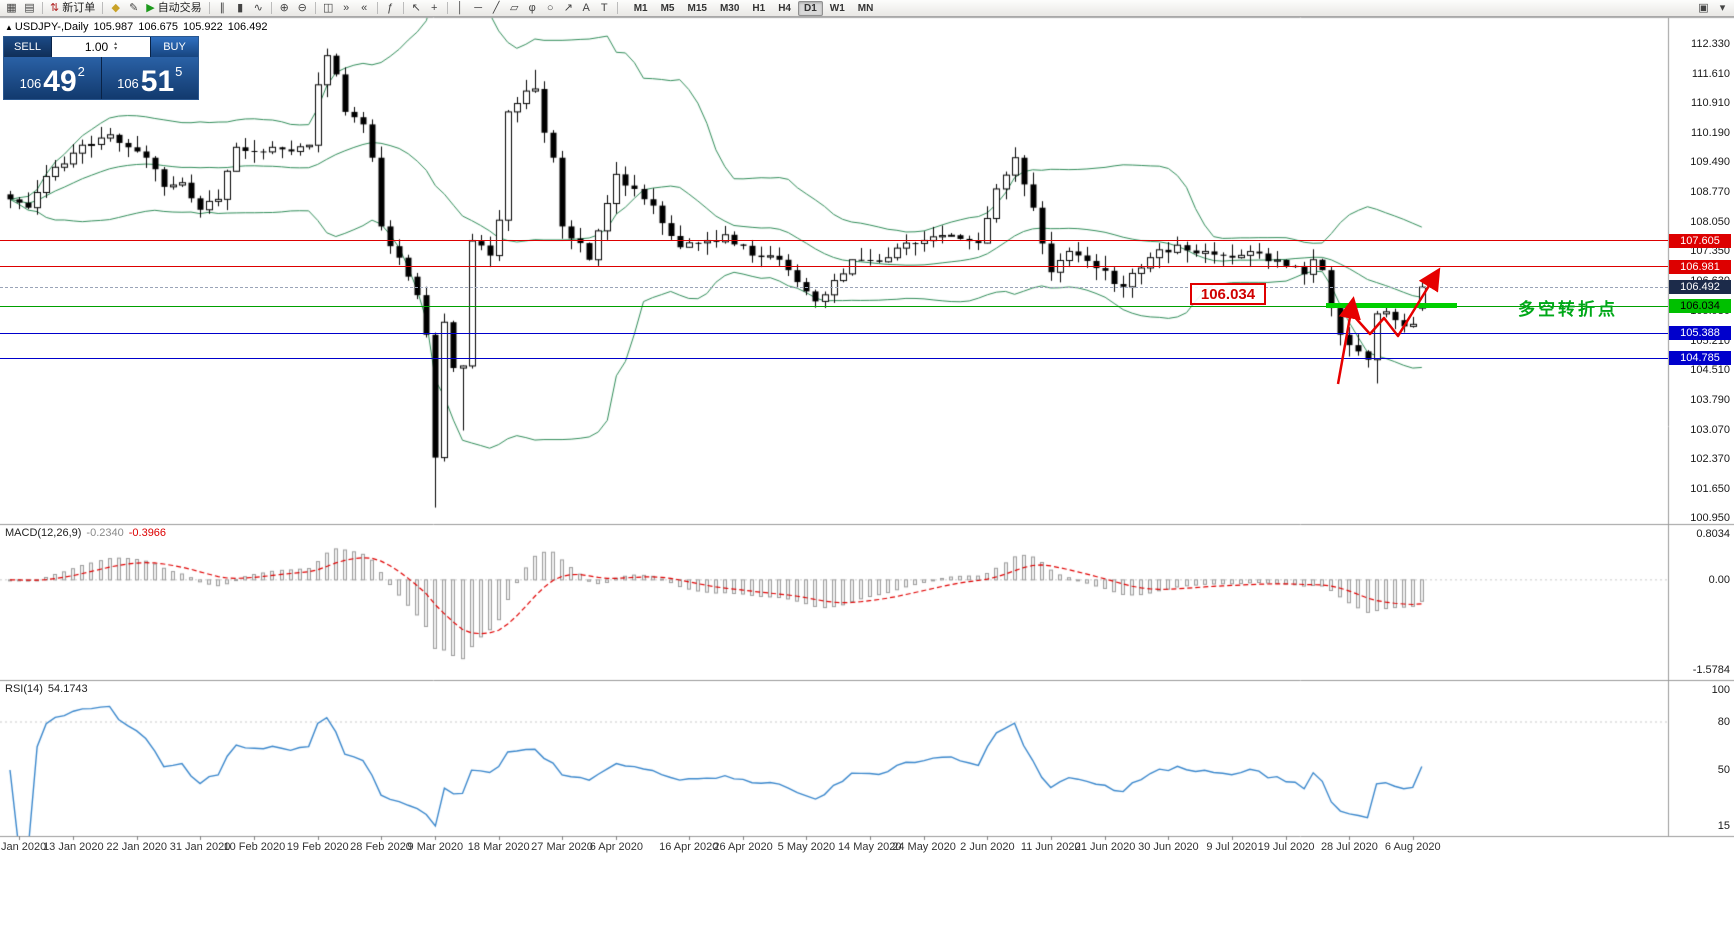  Describe the element at coordinates (1349, 847) in the screenshot. I see `date-axis-label: 28 Jul 2020` at that location.